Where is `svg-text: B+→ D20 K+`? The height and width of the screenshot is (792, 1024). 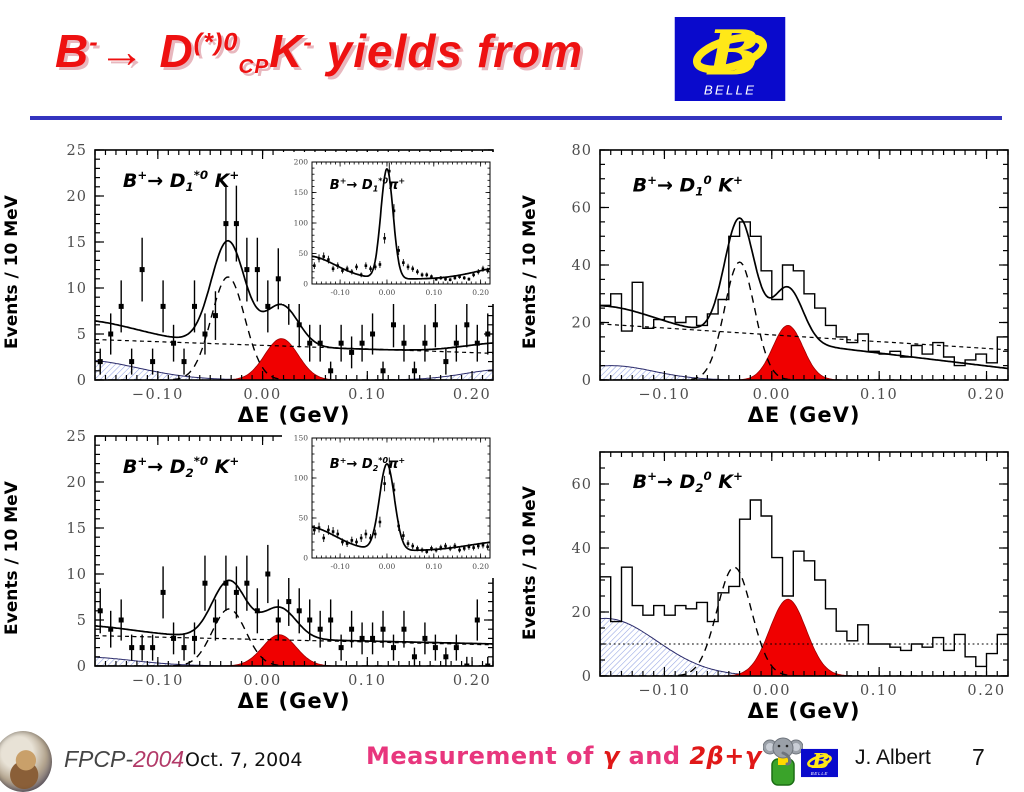 svg-text: B+→ D20 K+ is located at coordinates (688, 482).